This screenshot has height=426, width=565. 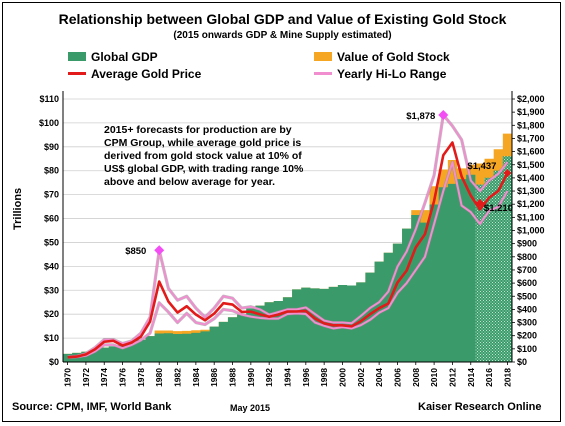 I want to click on y-right-tick-label: $300, so click(x=527, y=323).